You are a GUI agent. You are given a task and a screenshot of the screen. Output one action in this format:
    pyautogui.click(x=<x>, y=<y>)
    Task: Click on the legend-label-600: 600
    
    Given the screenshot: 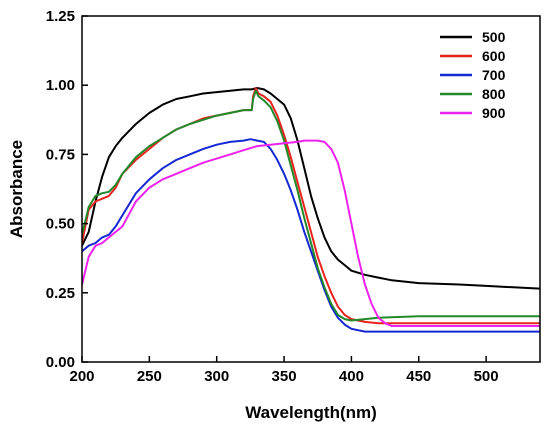 What is the action you would take?
    pyautogui.click(x=494, y=56)
    